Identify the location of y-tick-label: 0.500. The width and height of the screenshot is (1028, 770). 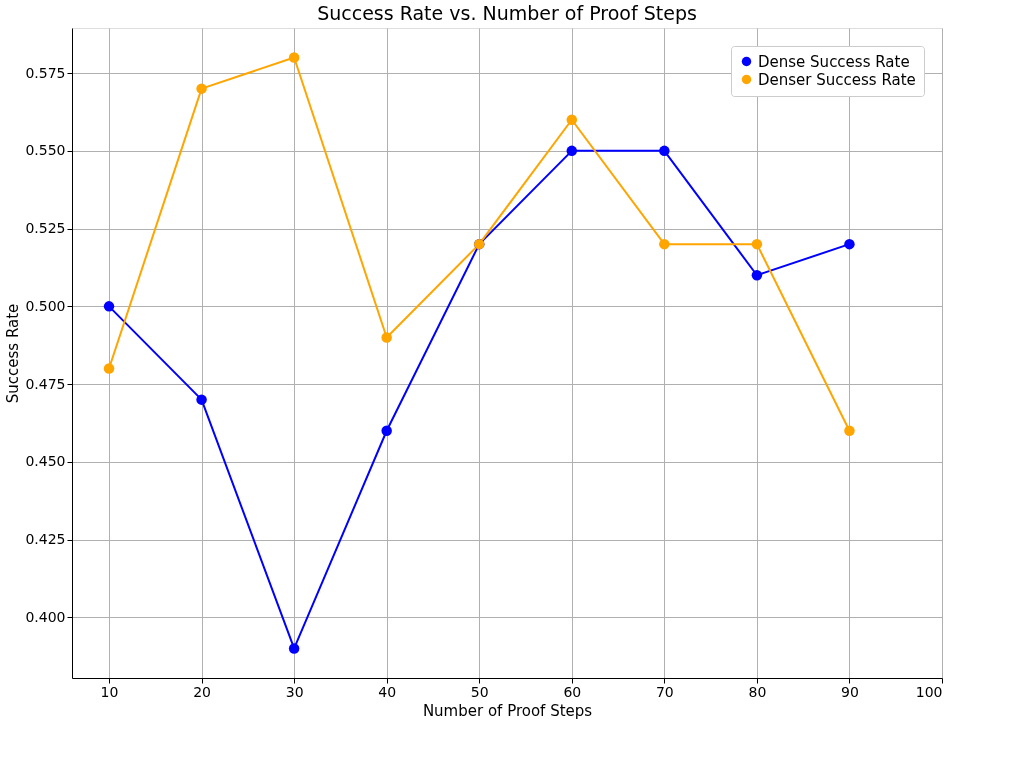
(45, 305).